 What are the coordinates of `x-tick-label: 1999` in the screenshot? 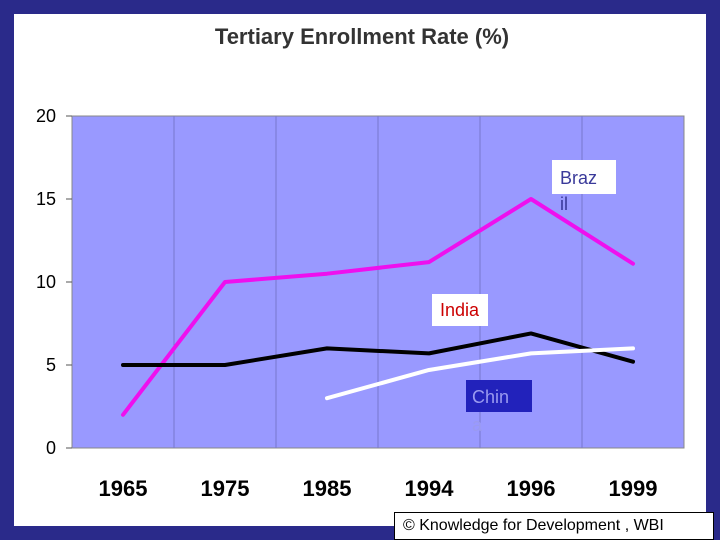 It's located at (633, 488).